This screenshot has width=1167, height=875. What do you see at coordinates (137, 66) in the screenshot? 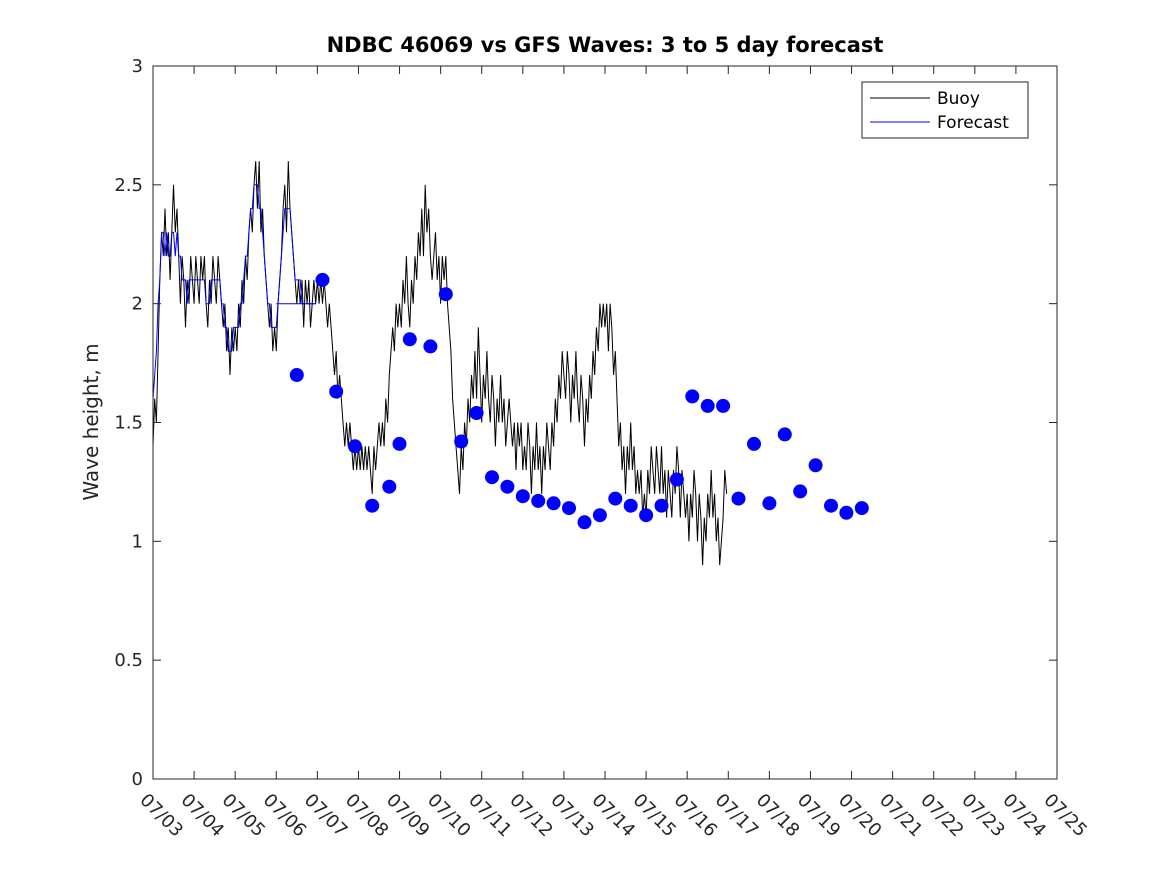
I see `y-tick-label: 3` at bounding box center [137, 66].